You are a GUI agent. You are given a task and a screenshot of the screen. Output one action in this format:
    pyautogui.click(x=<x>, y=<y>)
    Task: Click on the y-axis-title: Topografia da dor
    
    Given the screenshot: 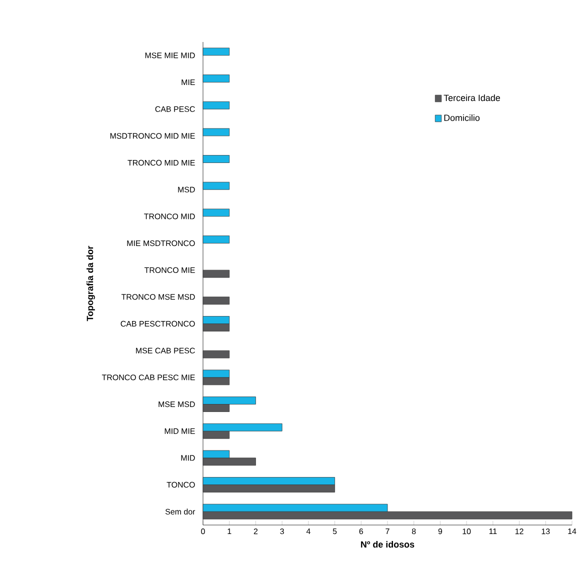 What is the action you would take?
    pyautogui.click(x=91, y=284)
    